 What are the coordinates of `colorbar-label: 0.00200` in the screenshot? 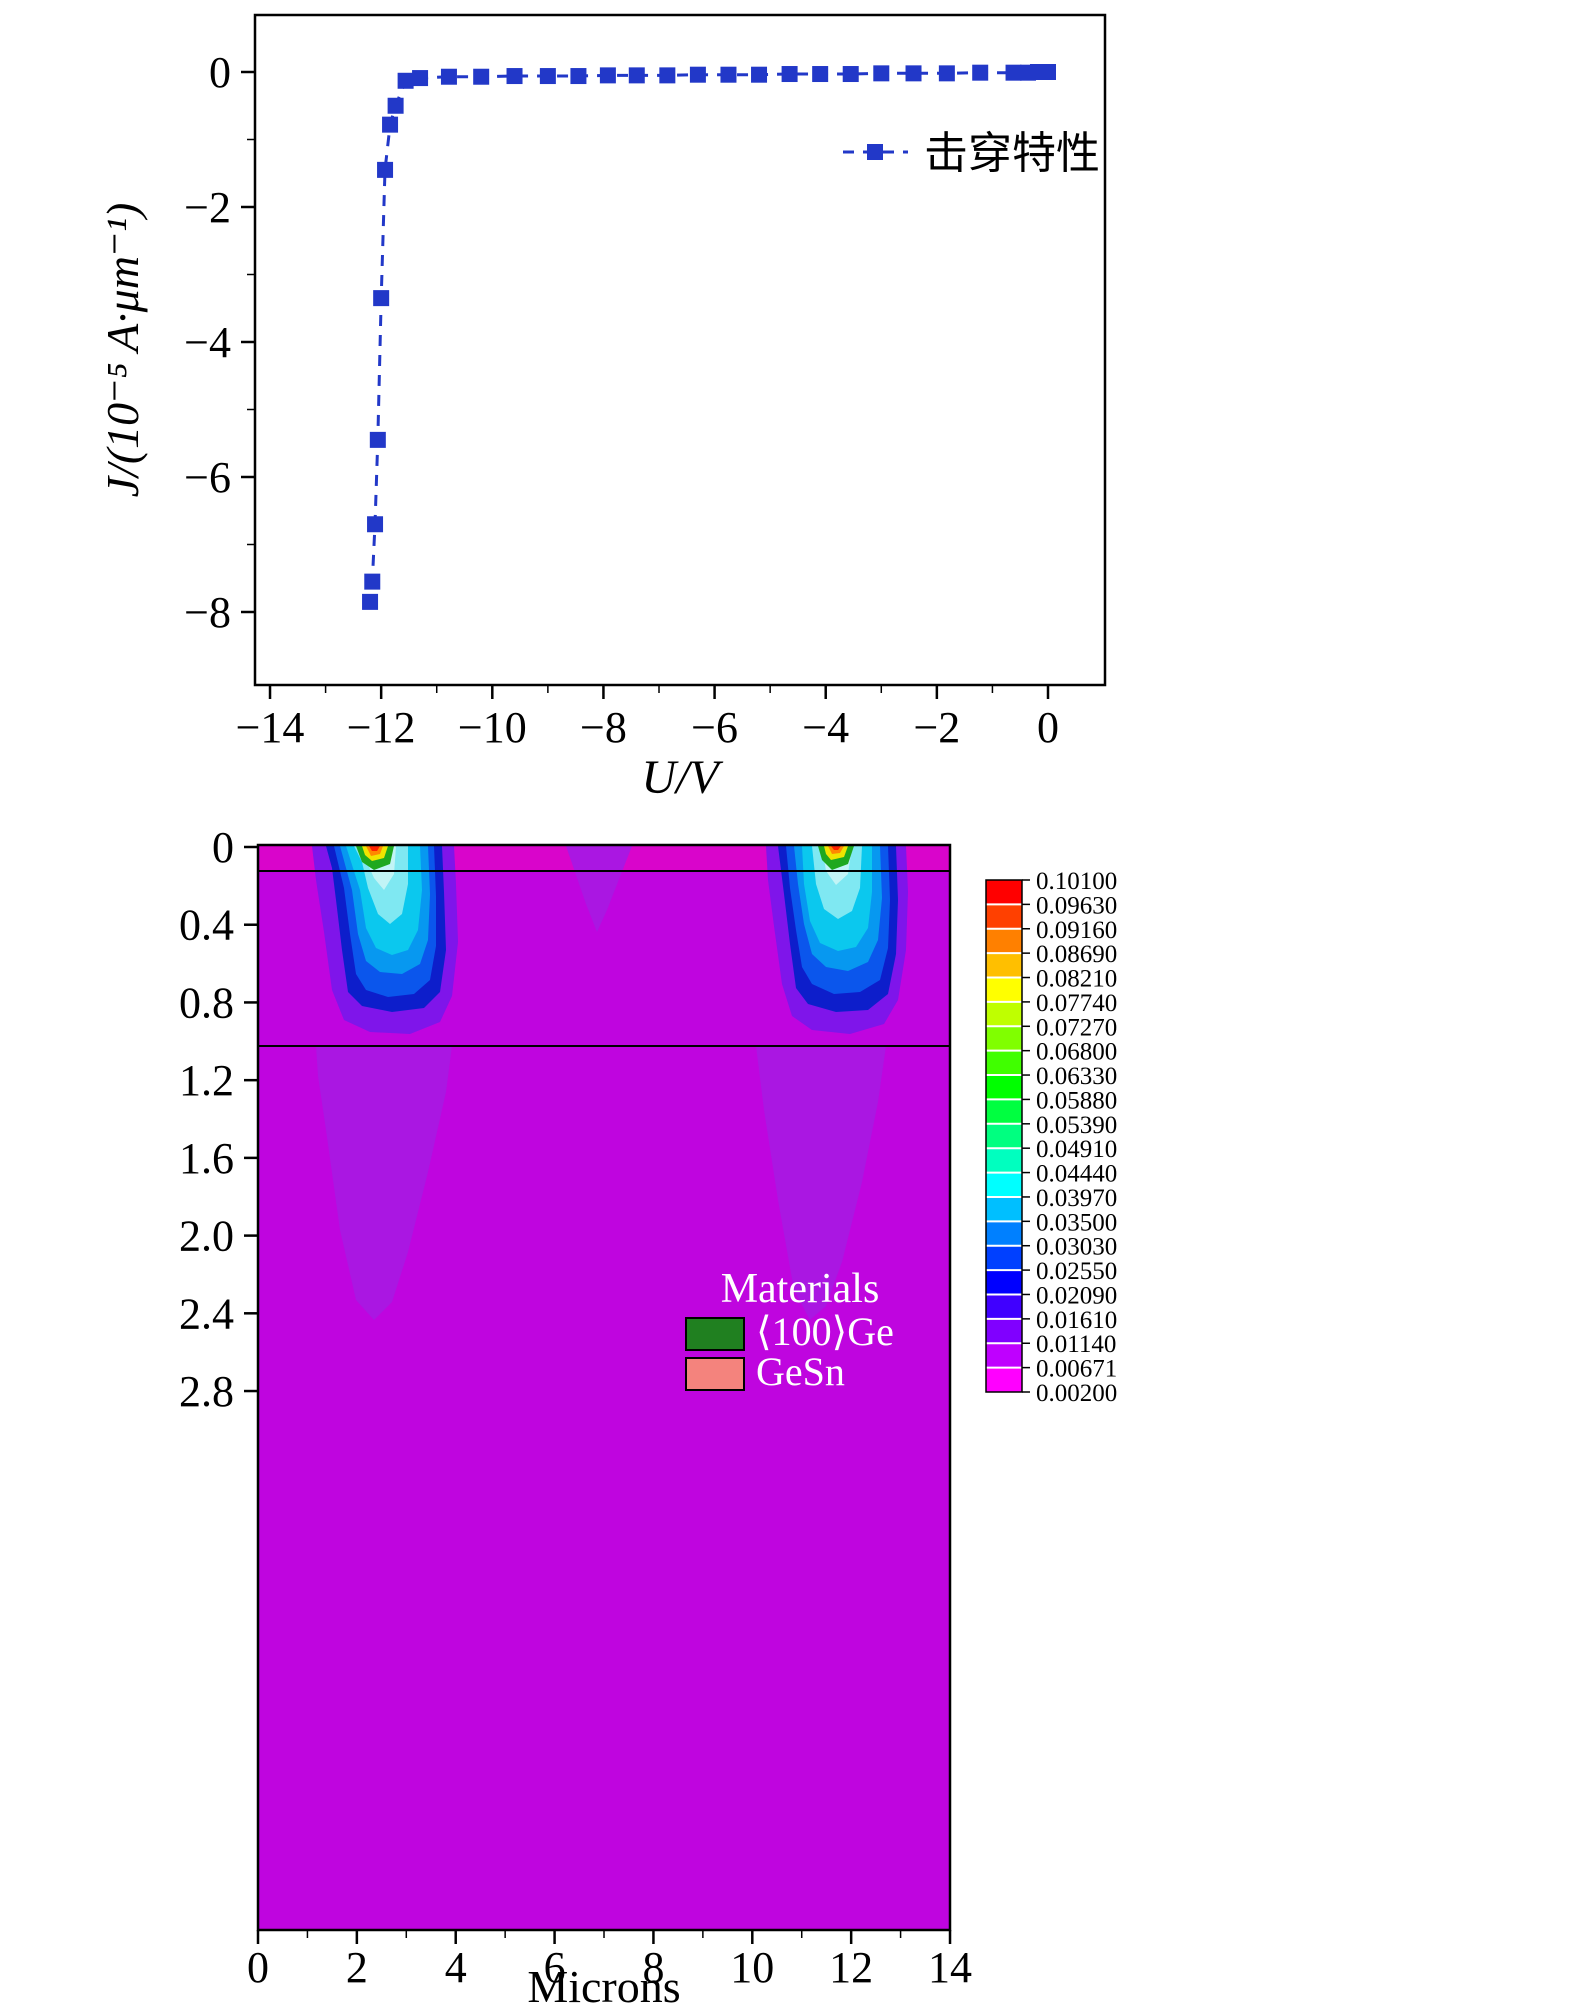 It's located at (1076, 1393).